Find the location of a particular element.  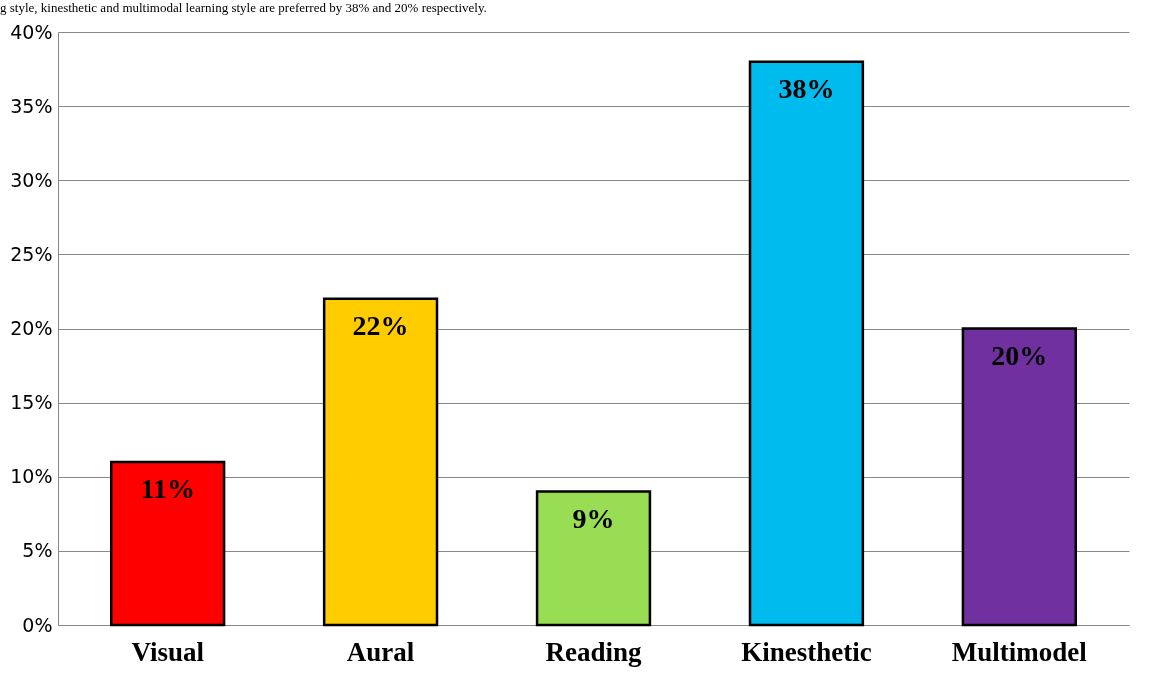

x-tick-label: Visual is located at coordinates (168, 651).